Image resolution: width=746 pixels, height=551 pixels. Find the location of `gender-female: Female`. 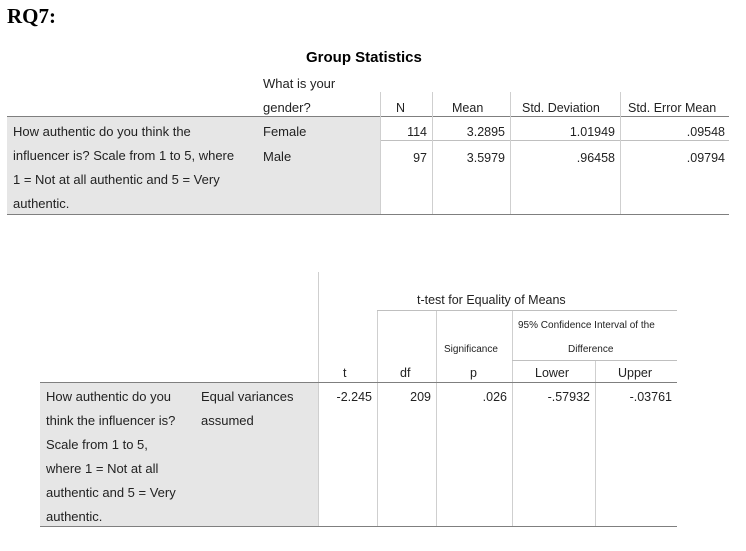

gender-female: Female is located at coordinates (285, 131).